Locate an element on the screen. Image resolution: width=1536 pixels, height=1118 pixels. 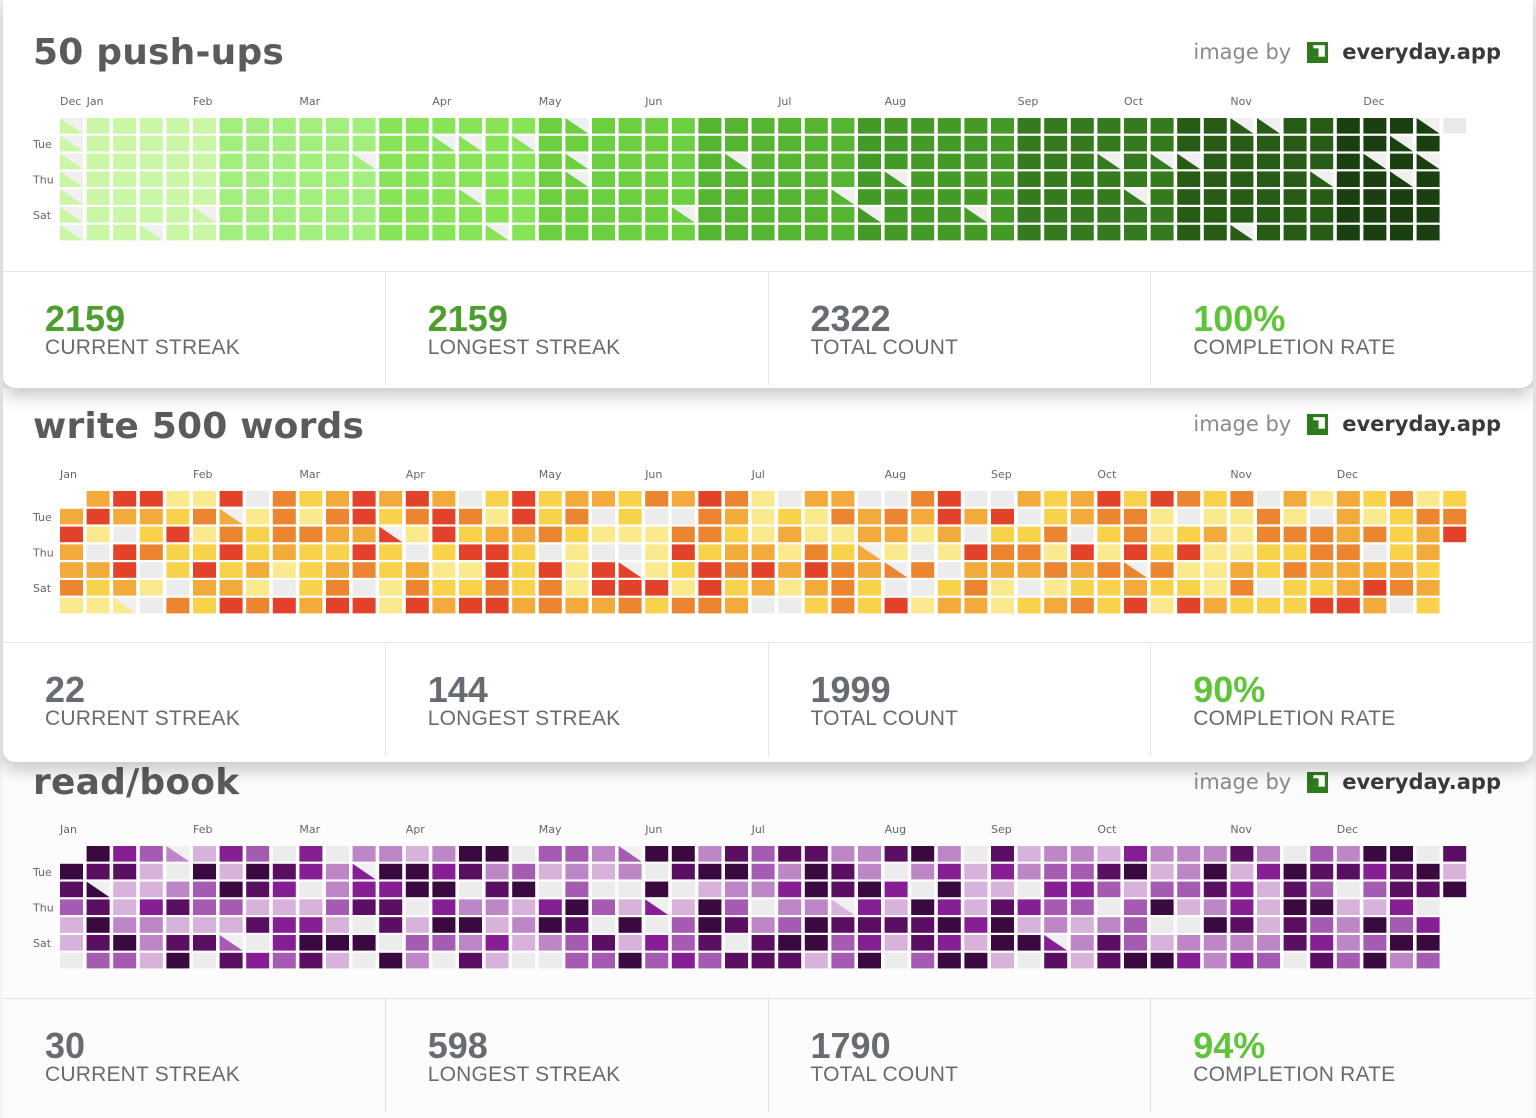
stat-label: LONGEST STREAK is located at coordinates (524, 718).